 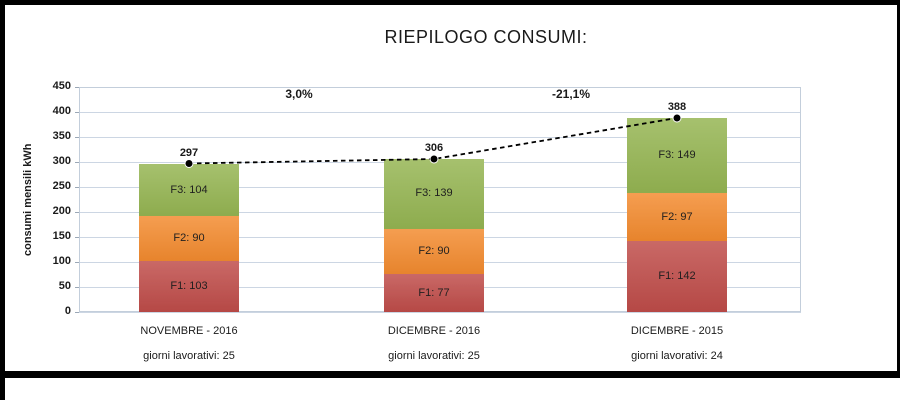 I want to click on bar-segment-label: F1: 77, so click(x=434, y=292).